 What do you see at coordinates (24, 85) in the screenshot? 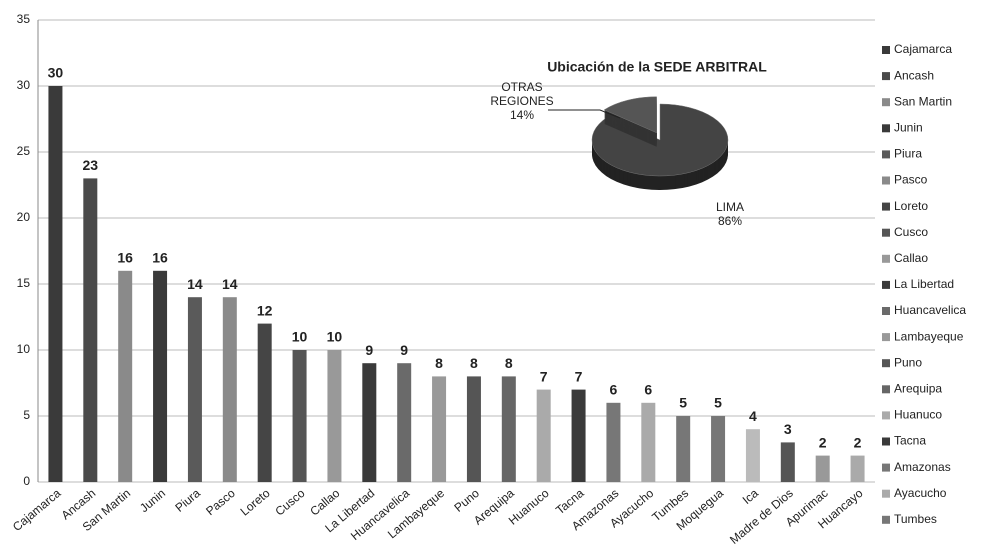
I see `y-tick-label: 30` at bounding box center [24, 85].